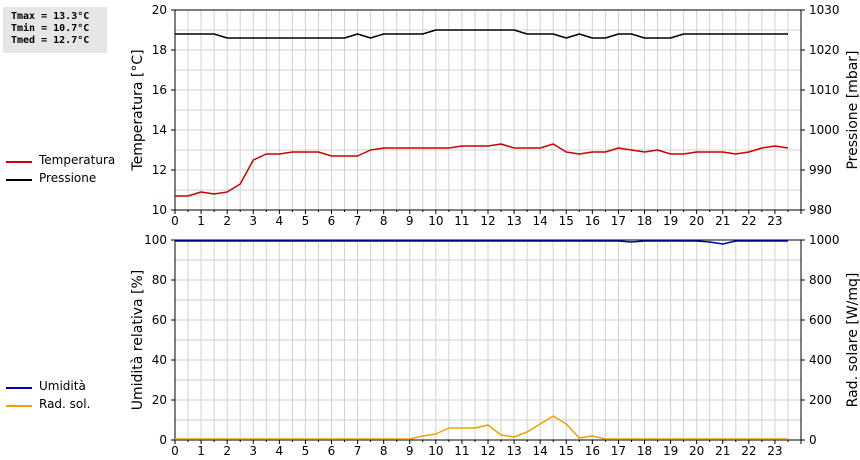 The image size is (860, 460). I want to click on bottom-x-tick-label: 16, so click(592, 451).